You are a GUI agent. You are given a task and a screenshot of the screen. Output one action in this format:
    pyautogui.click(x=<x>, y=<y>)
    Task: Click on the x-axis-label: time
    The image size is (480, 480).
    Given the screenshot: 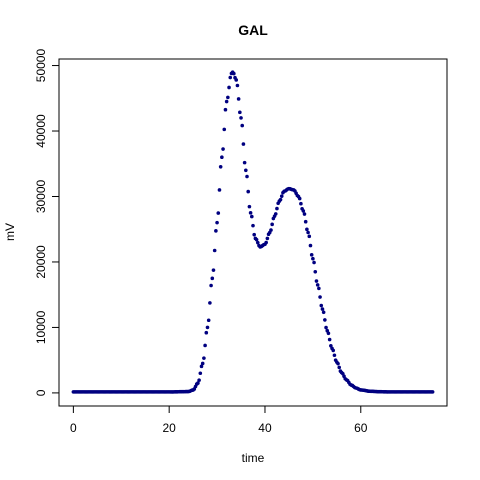 What is the action you would take?
    pyautogui.click(x=253, y=458)
    